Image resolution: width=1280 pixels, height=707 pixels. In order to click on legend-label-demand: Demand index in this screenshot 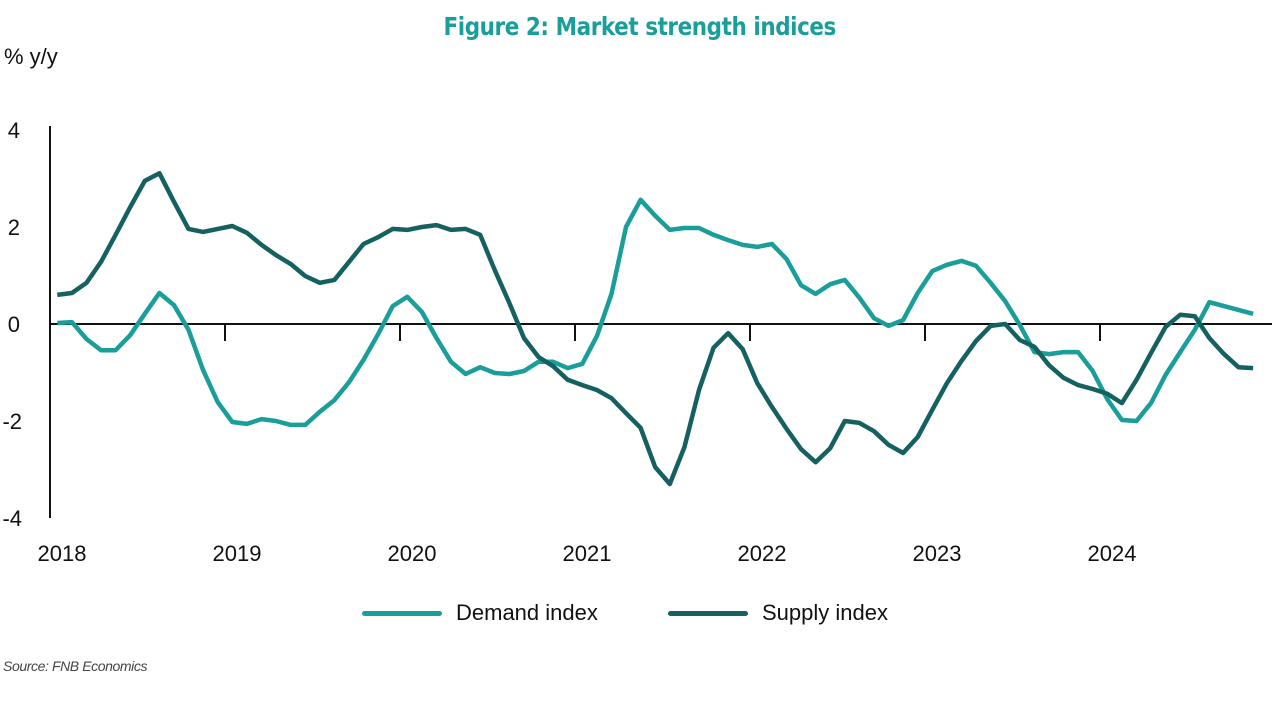, I will do `click(527, 612)`.